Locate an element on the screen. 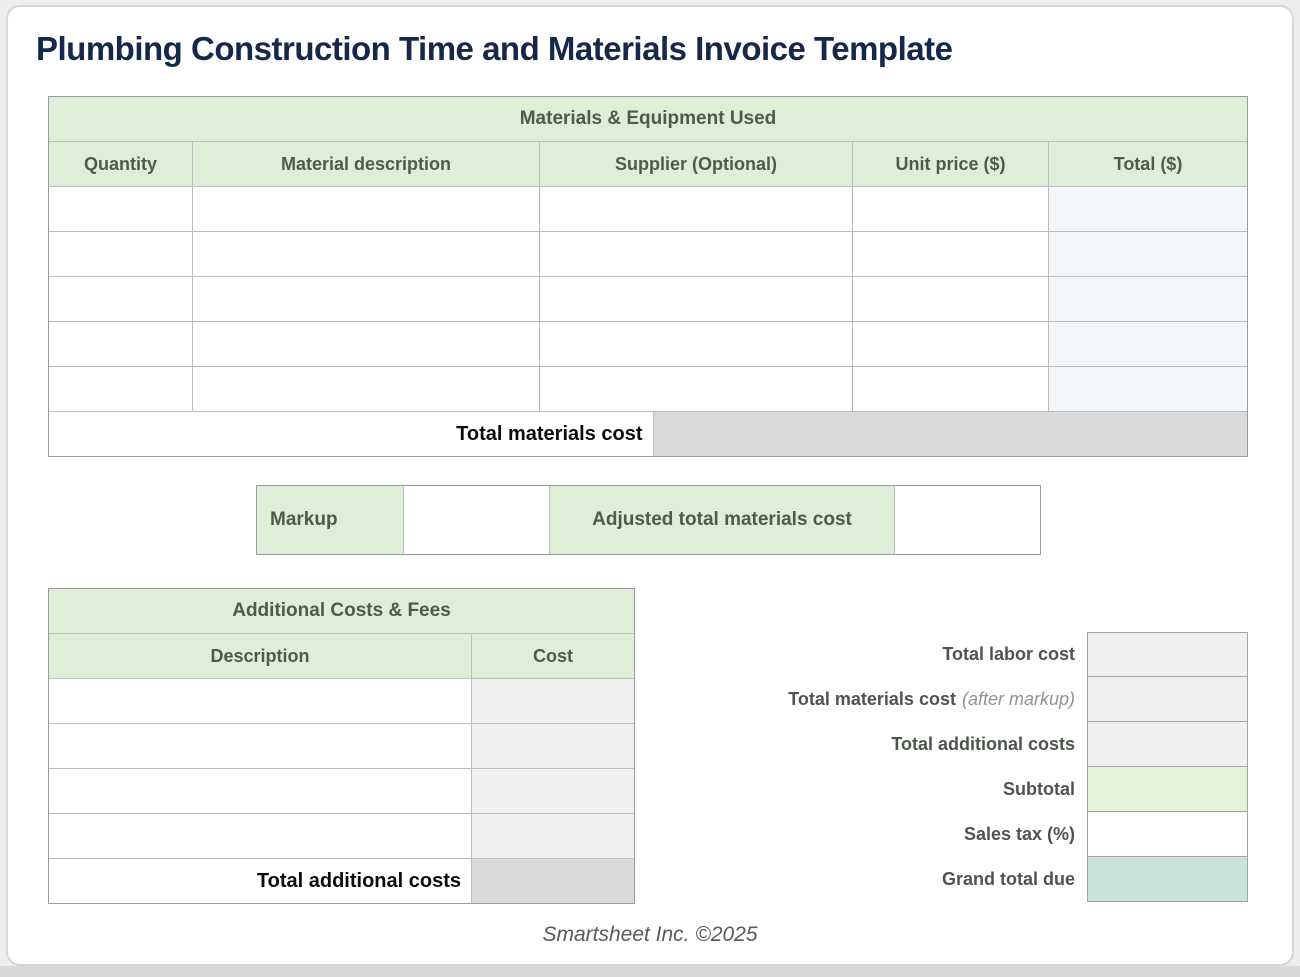 The image size is (1300, 977). summary-label: Total materials cost is located at coordinates (872, 699).